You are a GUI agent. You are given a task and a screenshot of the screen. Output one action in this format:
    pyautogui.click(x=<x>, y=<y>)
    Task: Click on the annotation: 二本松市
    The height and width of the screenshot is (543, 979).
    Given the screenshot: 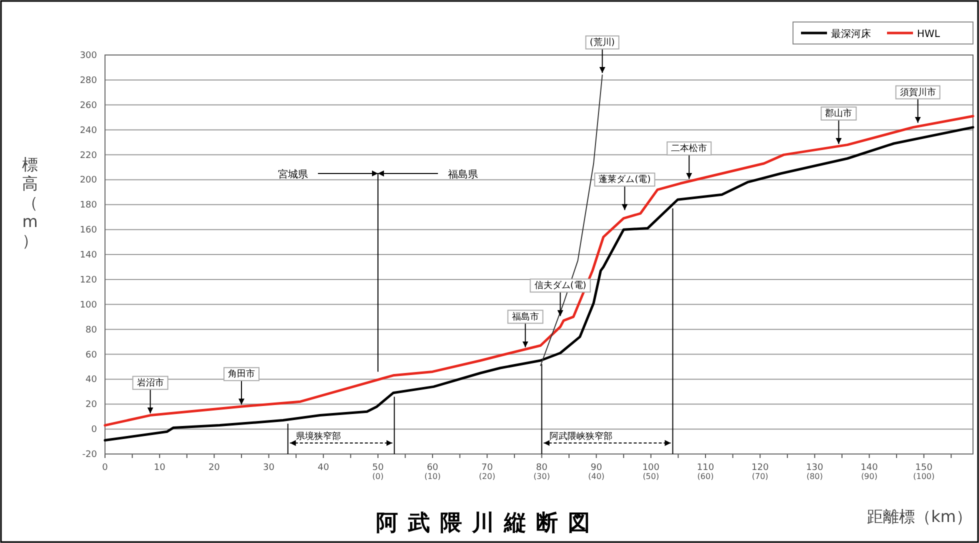 What is the action you would take?
    pyautogui.click(x=689, y=148)
    